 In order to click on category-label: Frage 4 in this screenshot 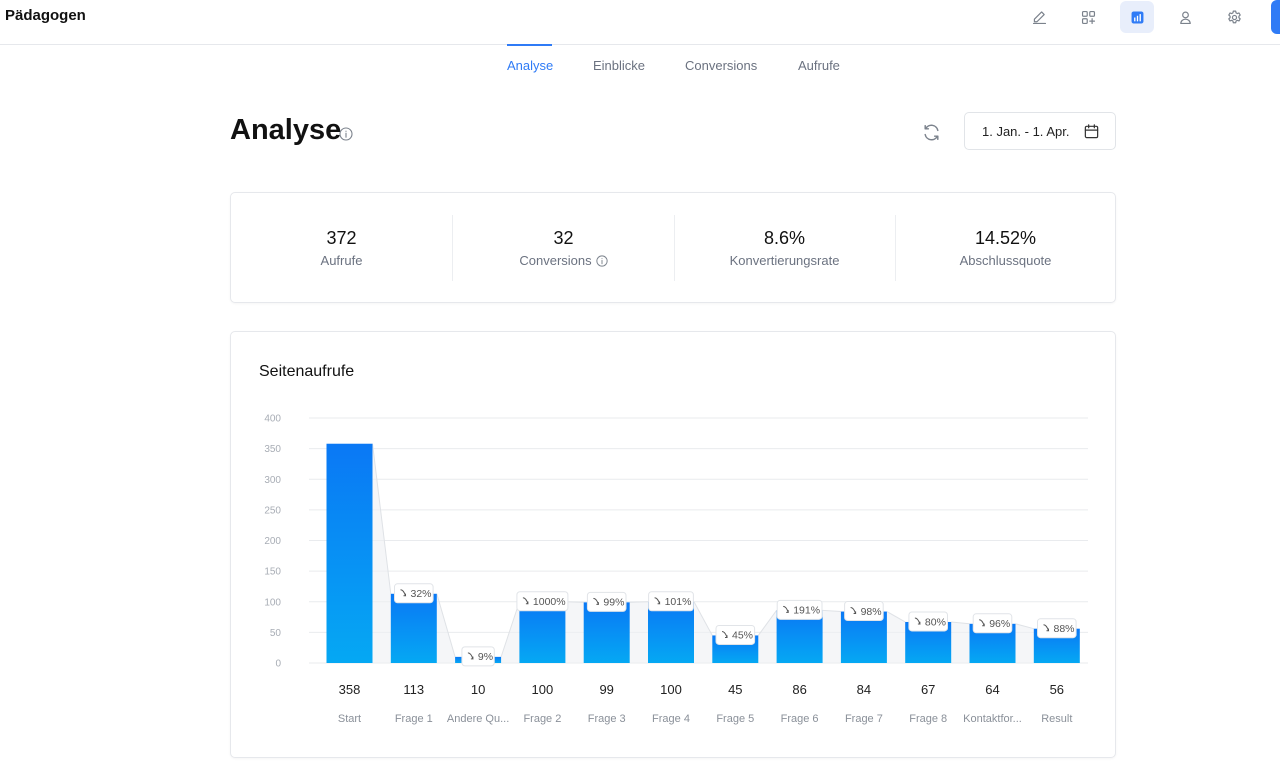, I will do `click(671, 719)`.